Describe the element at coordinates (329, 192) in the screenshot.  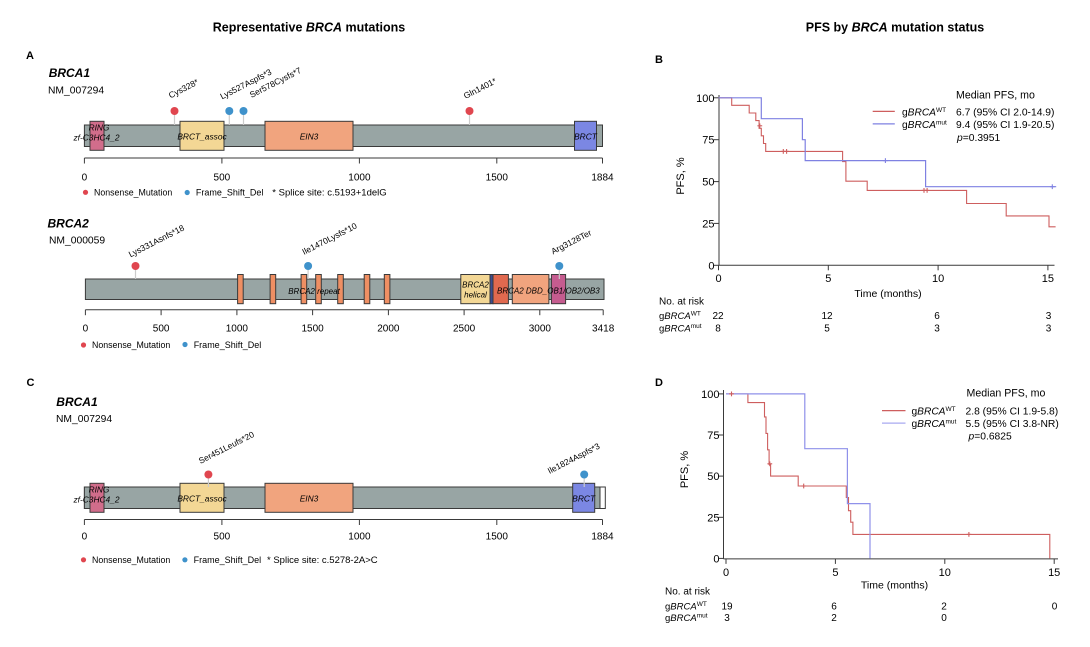
I see `svg-text: * Splice site: c.5193+1delG` at that location.